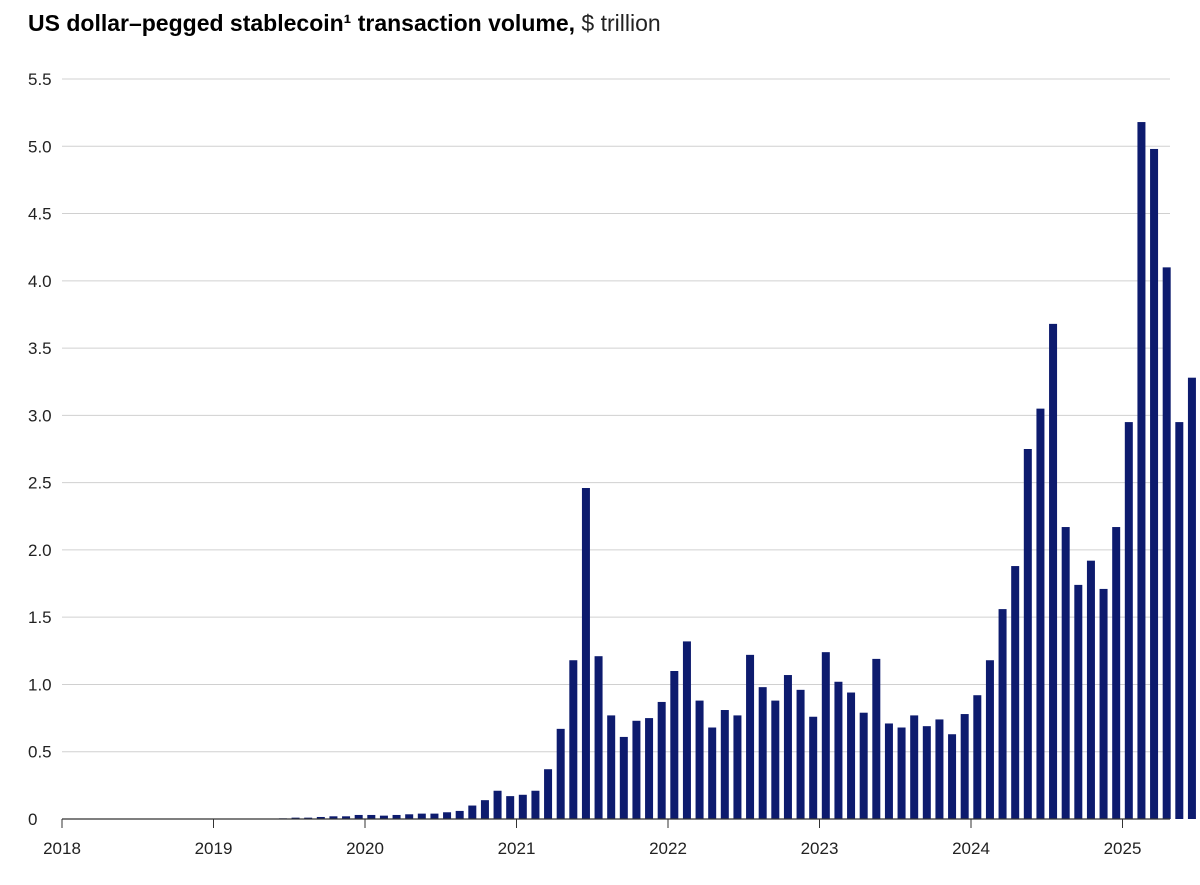 This screenshot has height=885, width=1200. I want to click on y-tick-label: 3.0, so click(40, 415).